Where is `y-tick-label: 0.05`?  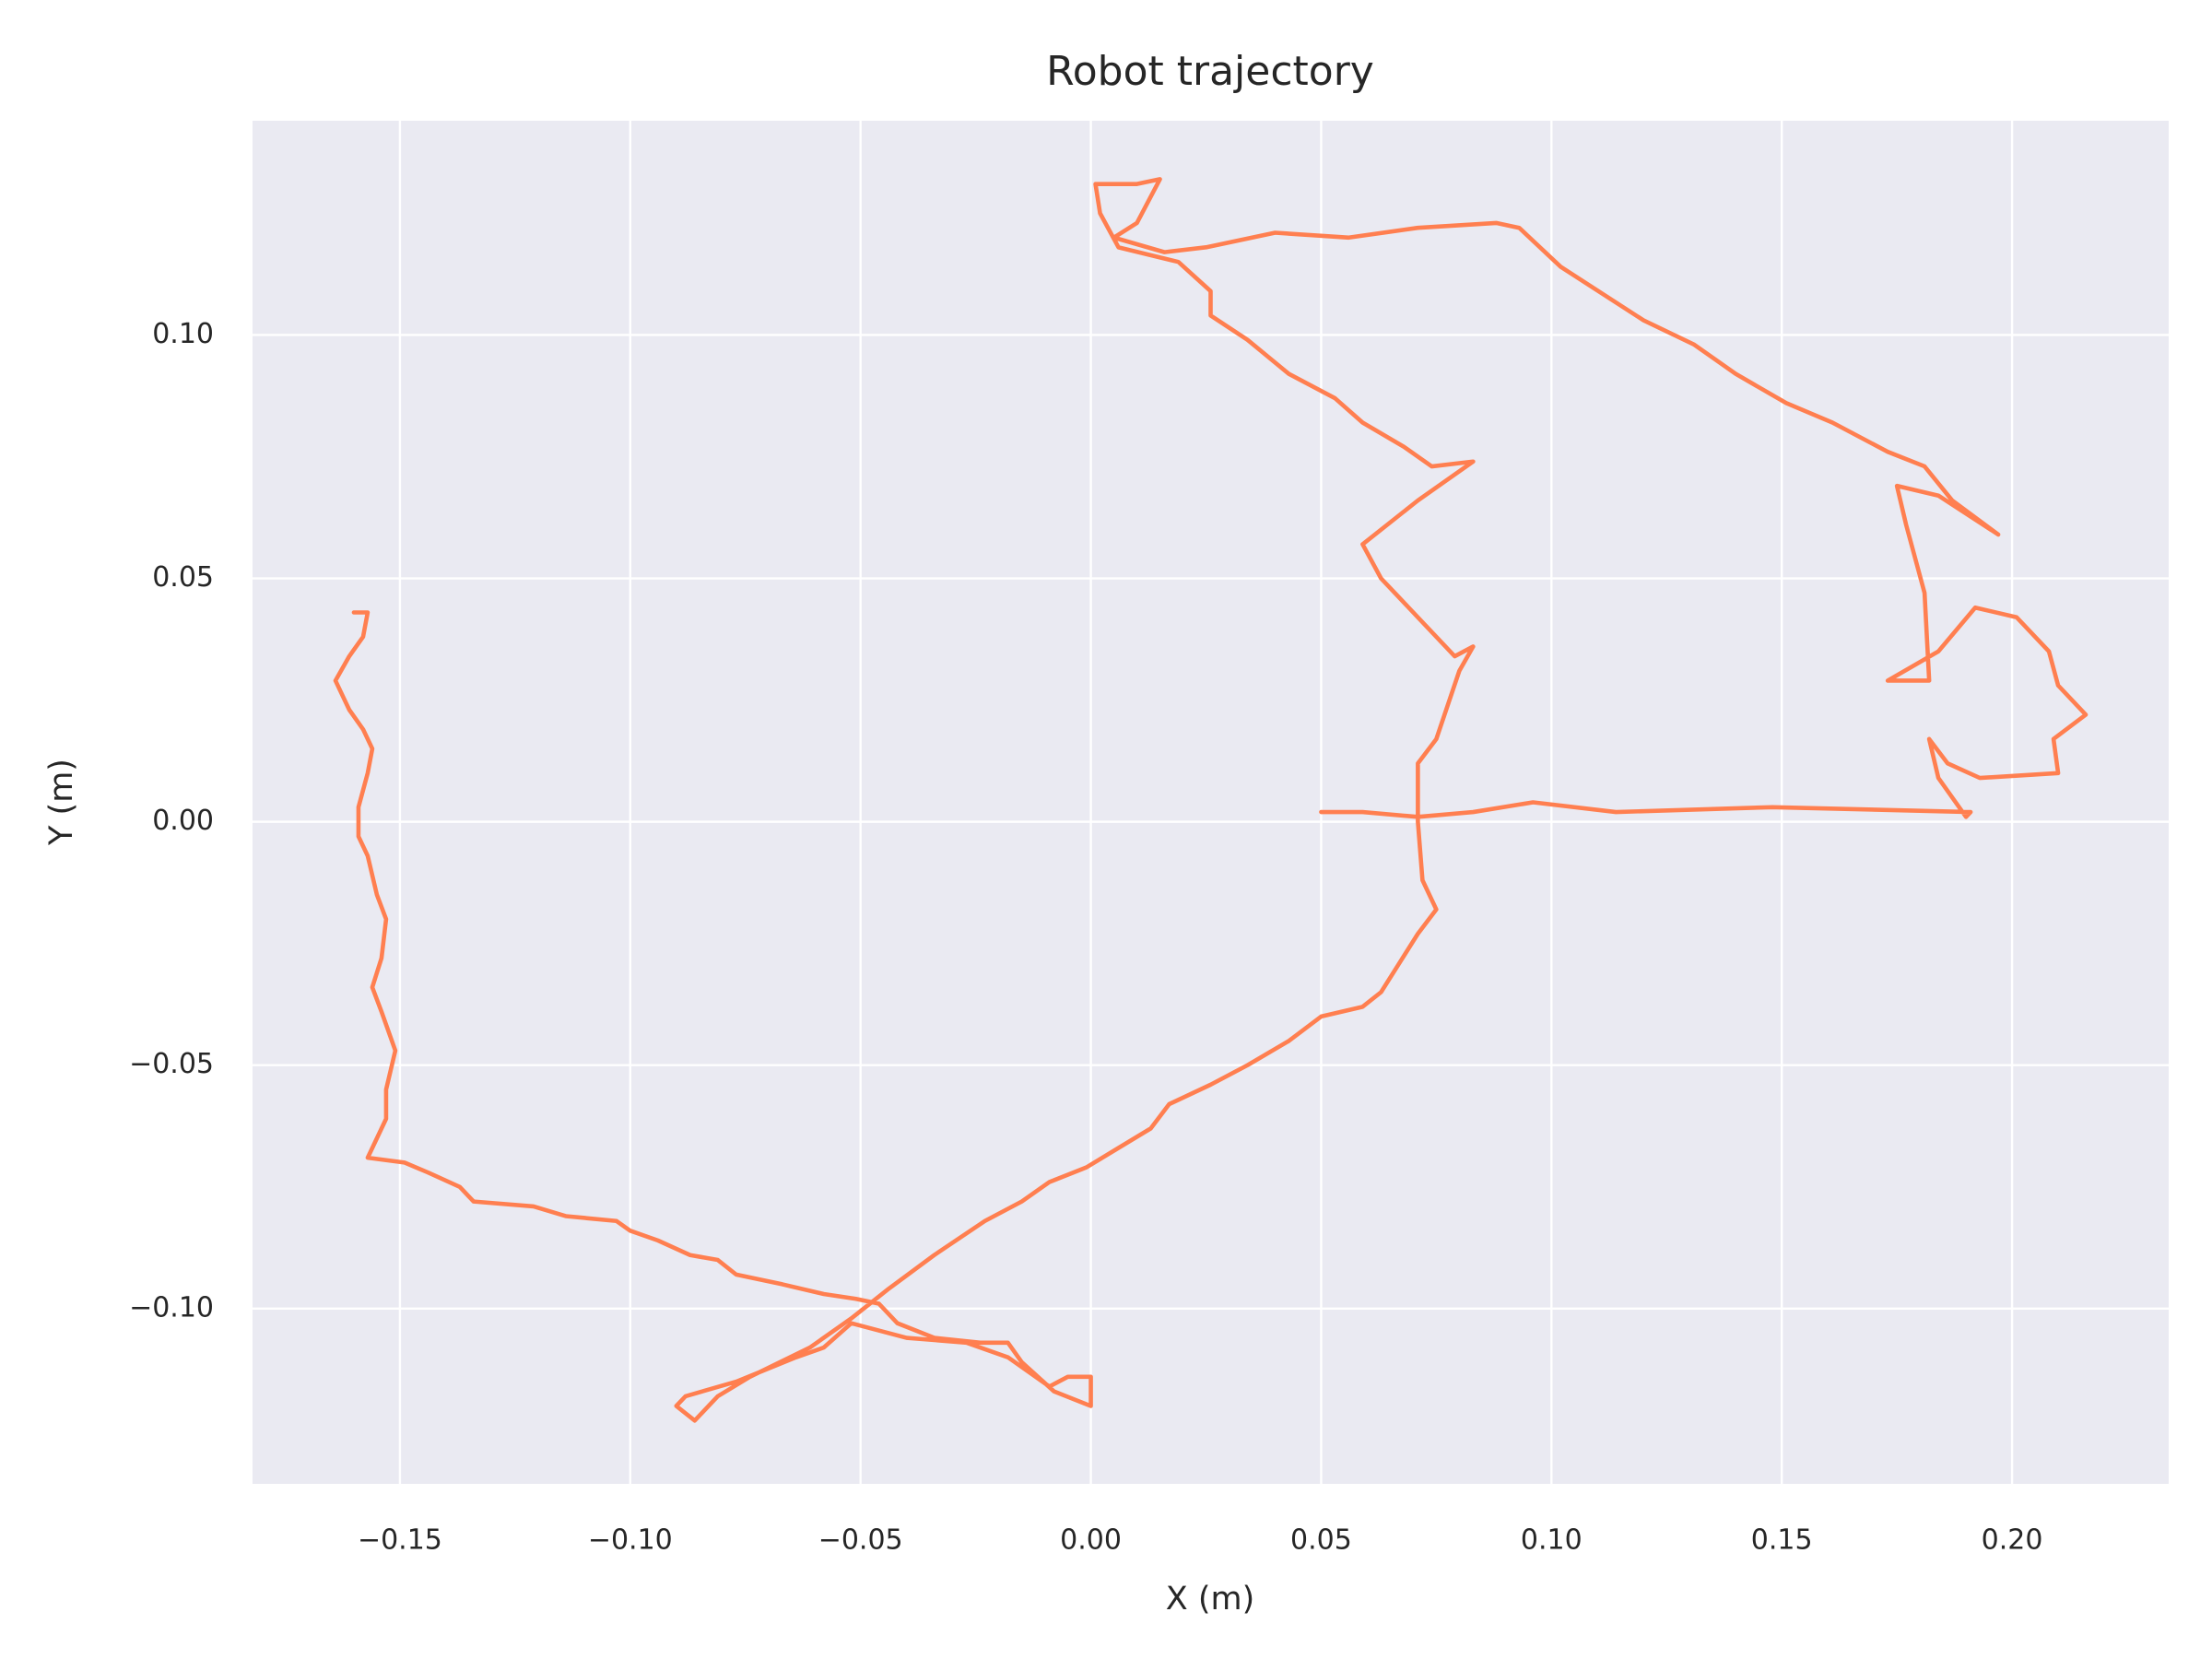 y-tick-label: 0.05 is located at coordinates (183, 577).